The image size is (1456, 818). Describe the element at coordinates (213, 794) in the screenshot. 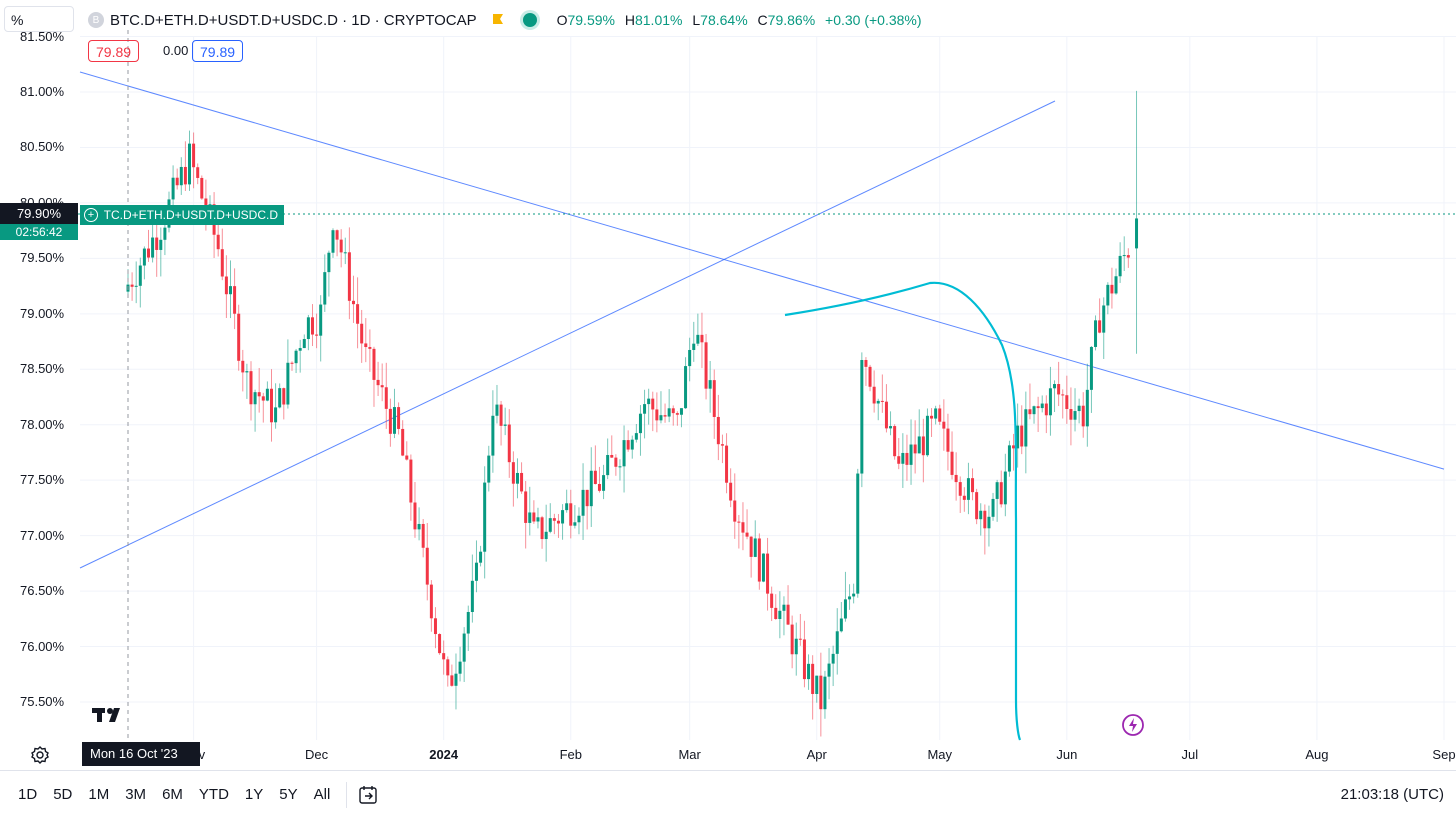

I see `range-button-ytd: YTD` at that location.